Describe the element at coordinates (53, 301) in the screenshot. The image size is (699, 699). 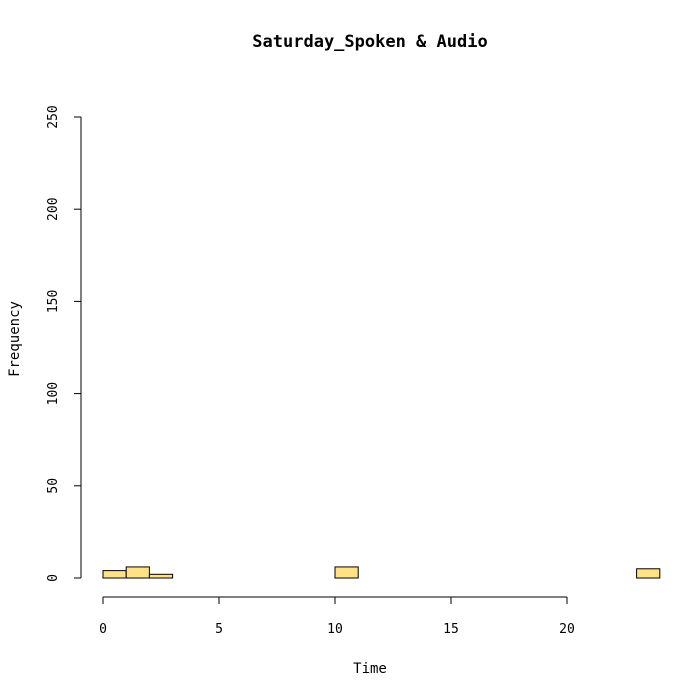
I see `y-tick-label: 150` at that location.